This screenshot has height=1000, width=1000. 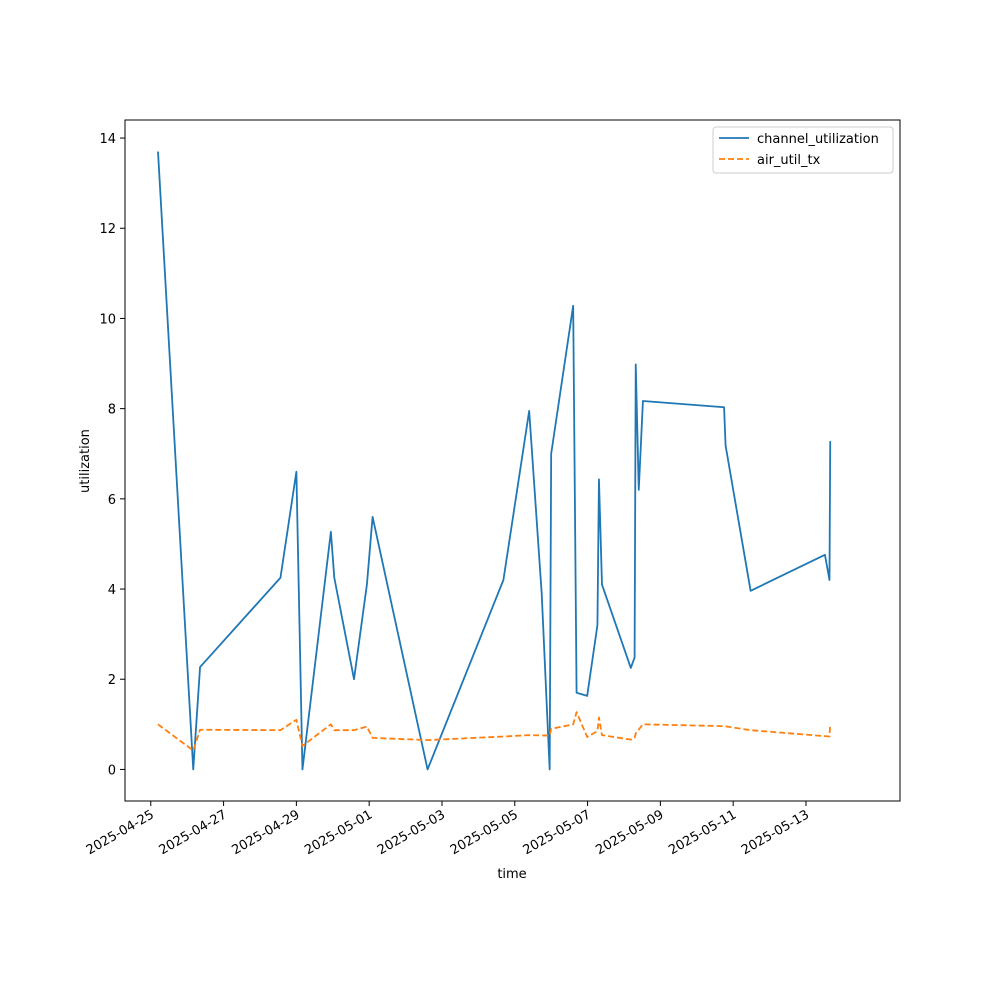 I want to click on x-tick-label: 2025-05-03, so click(x=411, y=832).